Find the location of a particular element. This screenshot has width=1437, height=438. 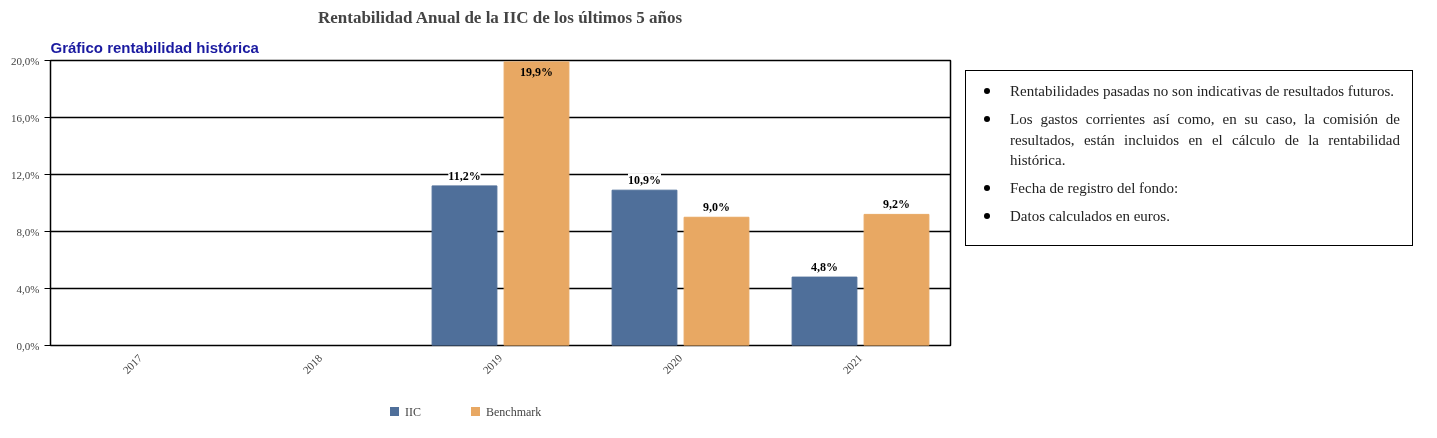

legend: IIC Benchmark is located at coordinates (491, 412).